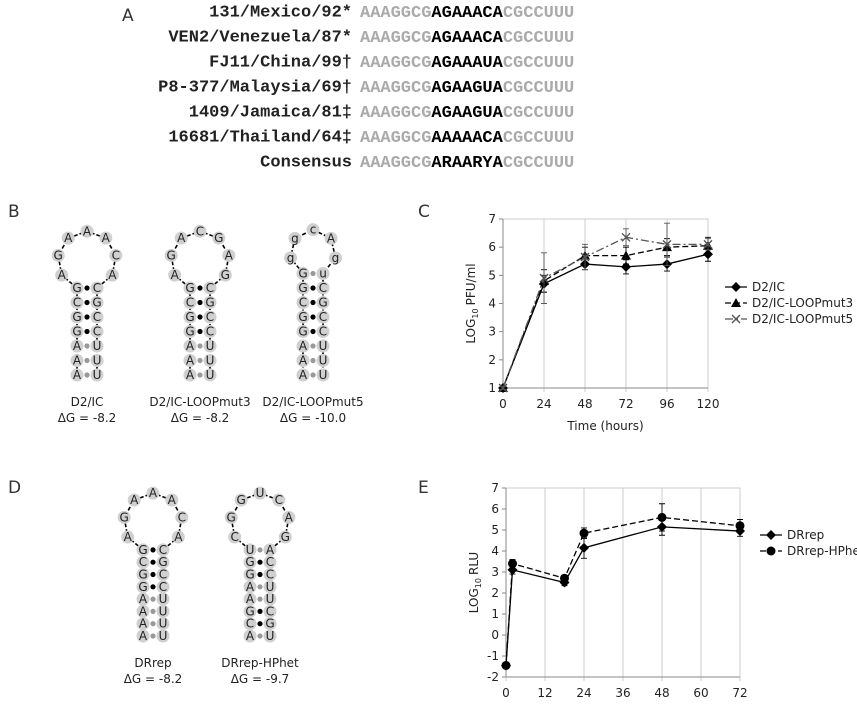 Image resolution: width=857 pixels, height=708 pixels. I want to click on strain-name: 131/Mexico/92*, so click(280, 13).